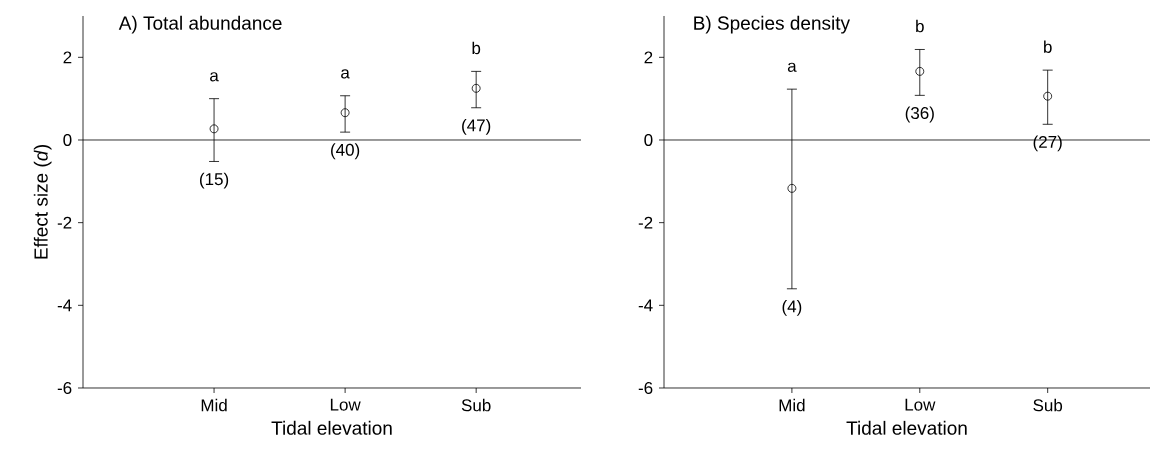 The height and width of the screenshot is (462, 1170). I want to click on chart-title: A) Total abundance, so click(200, 24).